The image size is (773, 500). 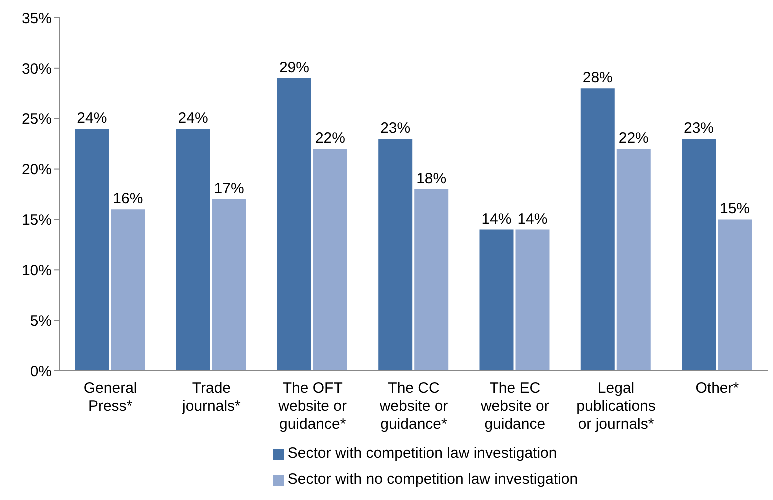 What do you see at coordinates (37, 69) in the screenshot?
I see `y-tick-label: 30%` at bounding box center [37, 69].